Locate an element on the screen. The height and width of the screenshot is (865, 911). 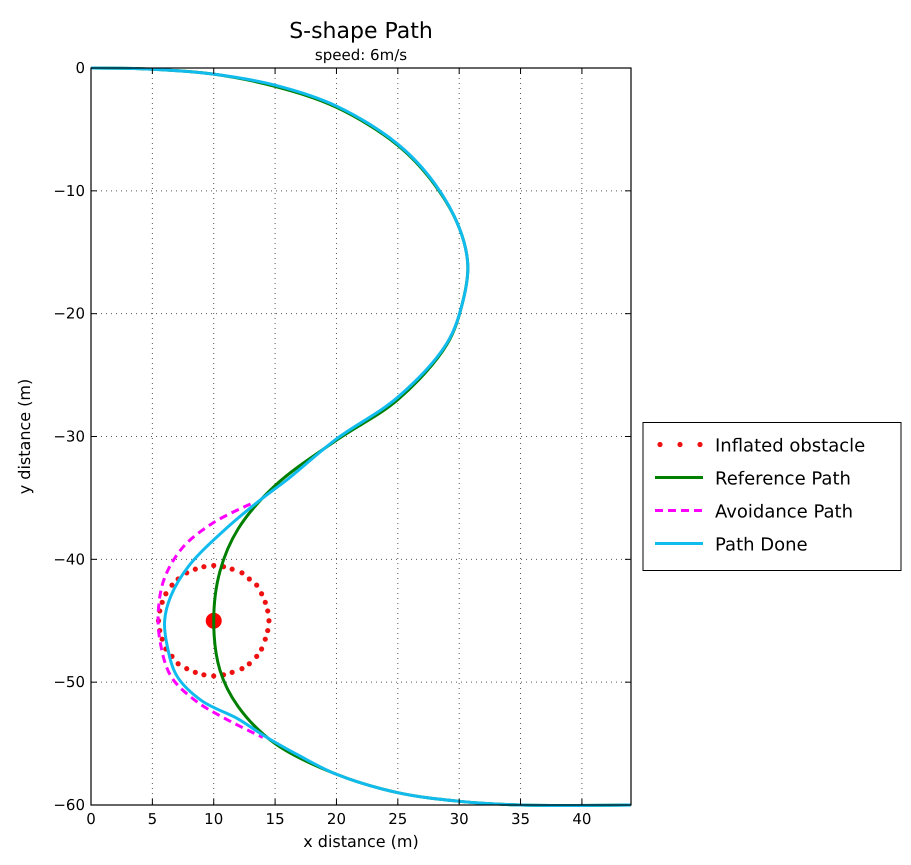
x-tick-label: 5 is located at coordinates (153, 819).